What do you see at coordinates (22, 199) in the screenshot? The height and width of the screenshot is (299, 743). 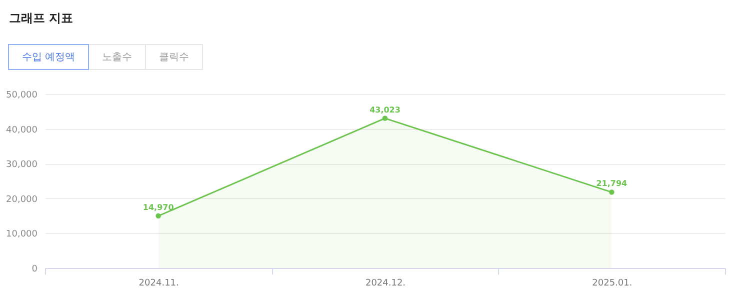 I see `y-tick-label: 20,000` at bounding box center [22, 199].